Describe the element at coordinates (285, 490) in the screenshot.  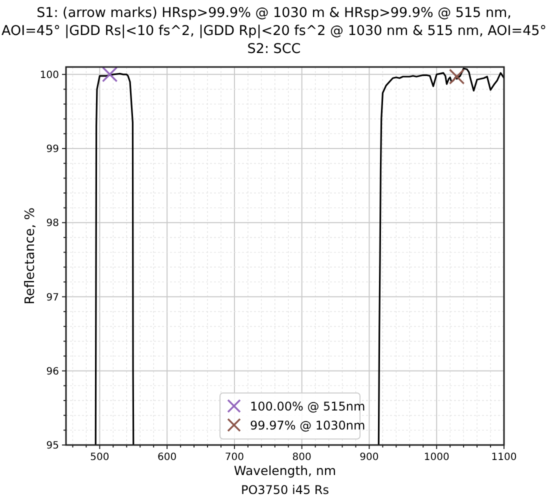
I see `text: PO3750 i45 Rs` at that location.